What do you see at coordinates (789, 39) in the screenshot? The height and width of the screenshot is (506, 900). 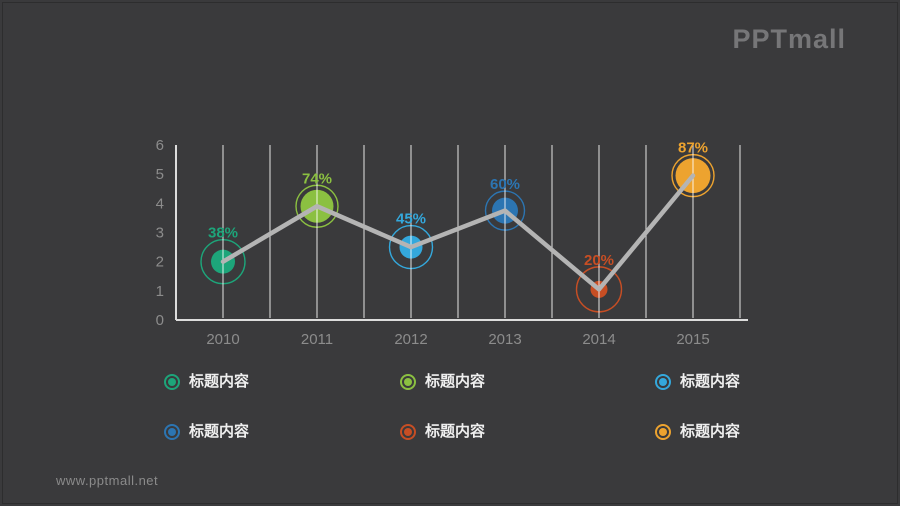 I see `pptmall-logo: PPTmall` at bounding box center [789, 39].